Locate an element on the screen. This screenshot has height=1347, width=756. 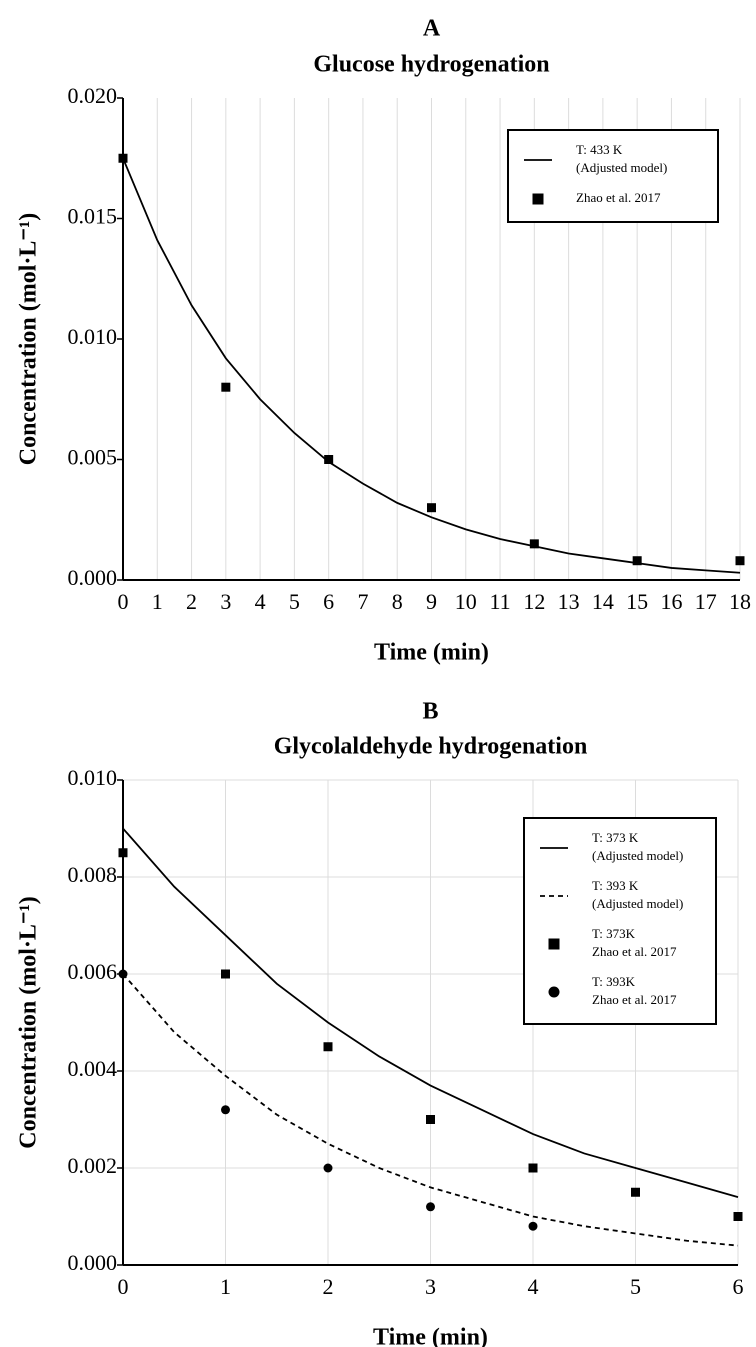
y-tick-label: 0.006 is located at coordinates (93, 971).